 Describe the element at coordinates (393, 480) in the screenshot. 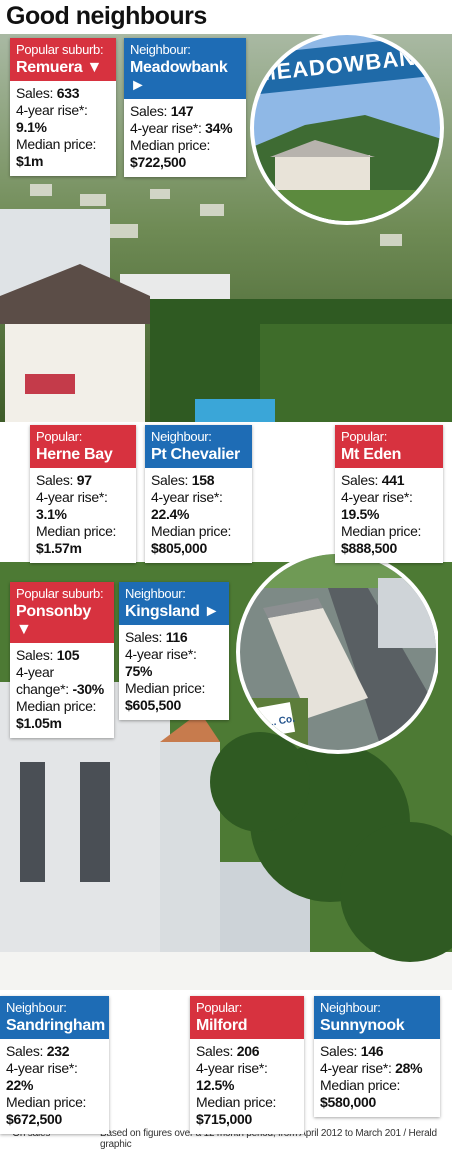

I see `stat-value: 441` at that location.